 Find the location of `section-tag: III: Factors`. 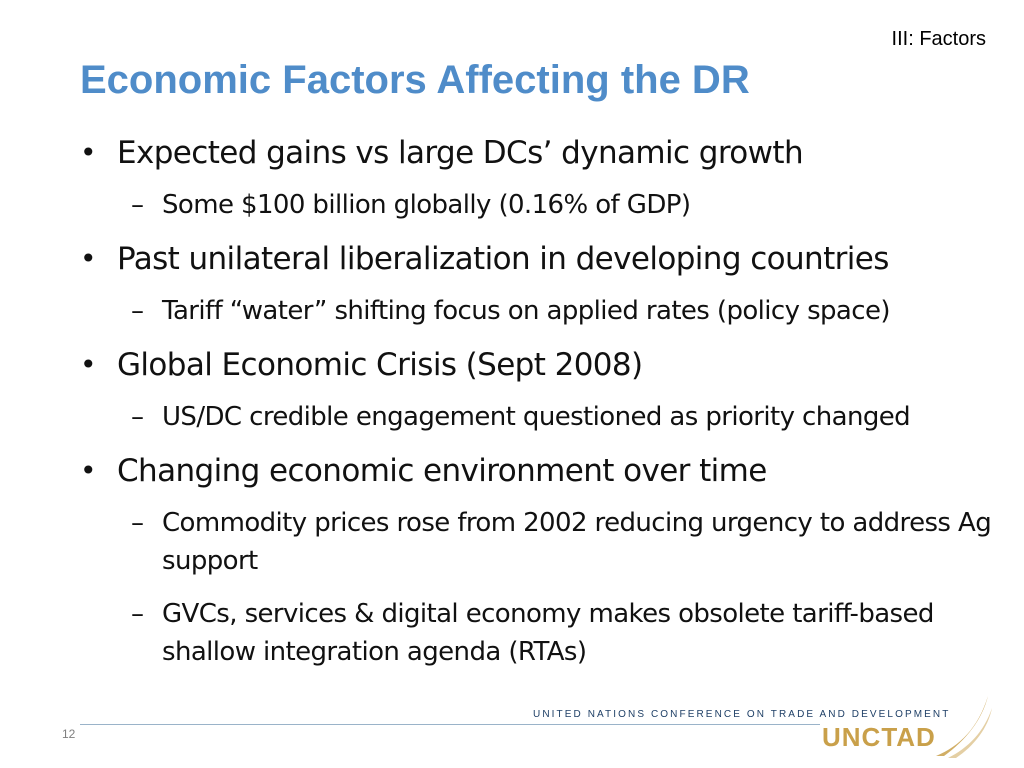

section-tag: III: Factors is located at coordinates (938, 39).